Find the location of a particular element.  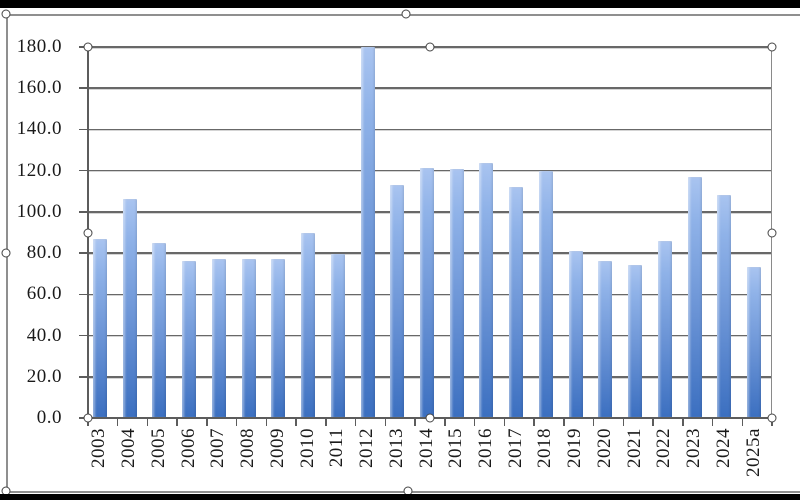

chart-bar-2022 is located at coordinates (664, 329).